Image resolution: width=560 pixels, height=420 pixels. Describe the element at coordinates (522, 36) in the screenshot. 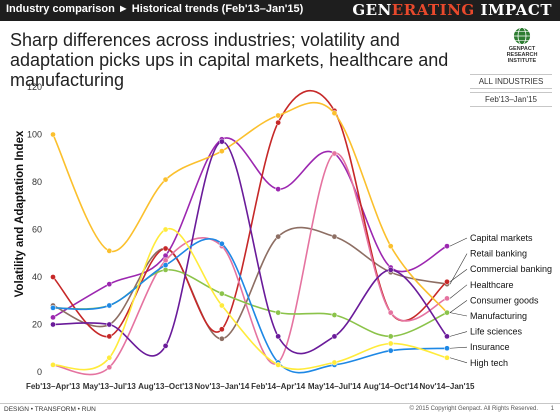

I see `globe-icon` at that location.